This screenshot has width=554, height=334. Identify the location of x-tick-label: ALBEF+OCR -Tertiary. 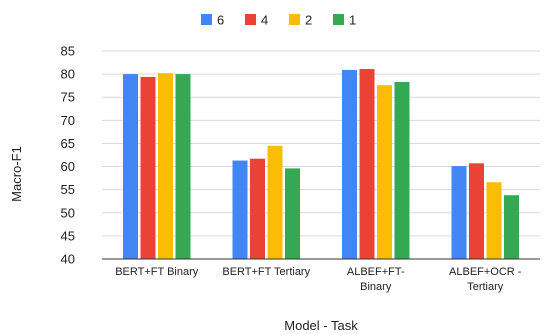
(485, 279).